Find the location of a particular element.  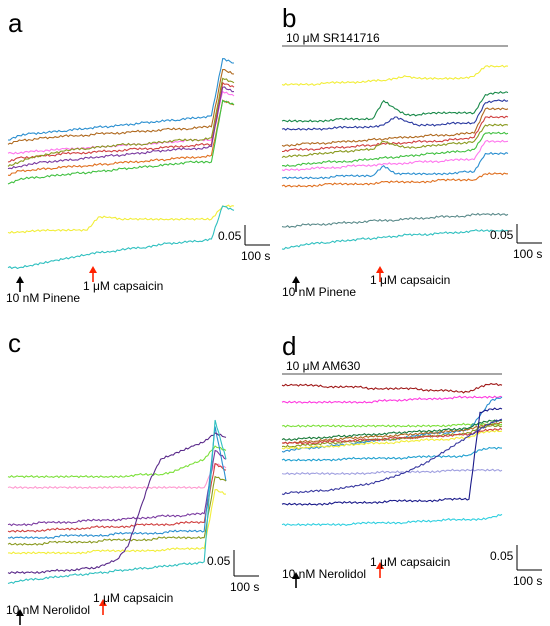

panel-c-scale-y-label: 0.05 is located at coordinates (219, 561).